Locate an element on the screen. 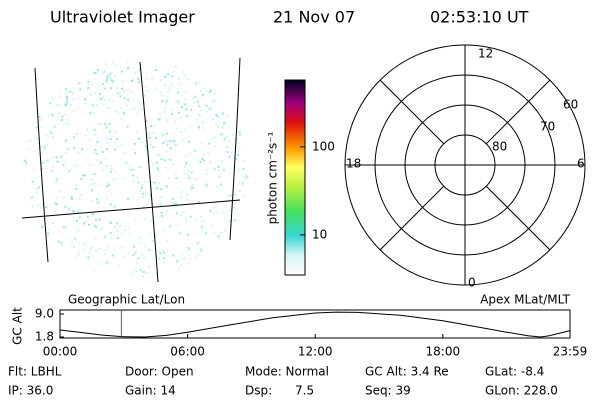 Image resolution: width=600 pixels, height=400 pixels. info-field: Gain: 14 is located at coordinates (150, 391).